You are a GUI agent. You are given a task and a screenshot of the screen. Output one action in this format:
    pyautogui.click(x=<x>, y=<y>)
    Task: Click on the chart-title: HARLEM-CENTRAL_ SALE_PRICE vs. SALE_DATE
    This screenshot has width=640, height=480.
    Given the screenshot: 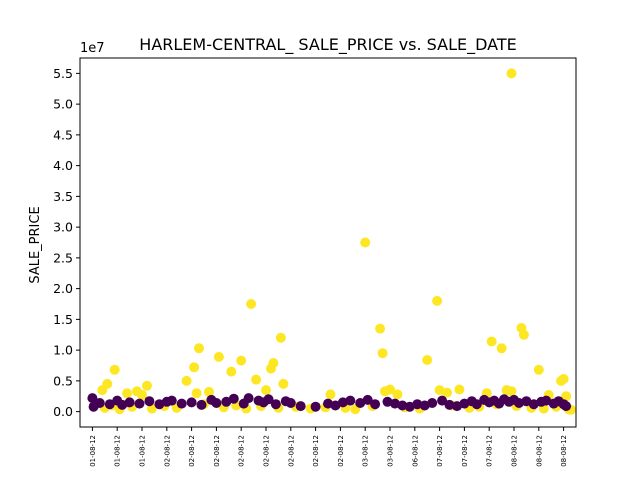 What is the action you would take?
    pyautogui.click(x=327, y=45)
    